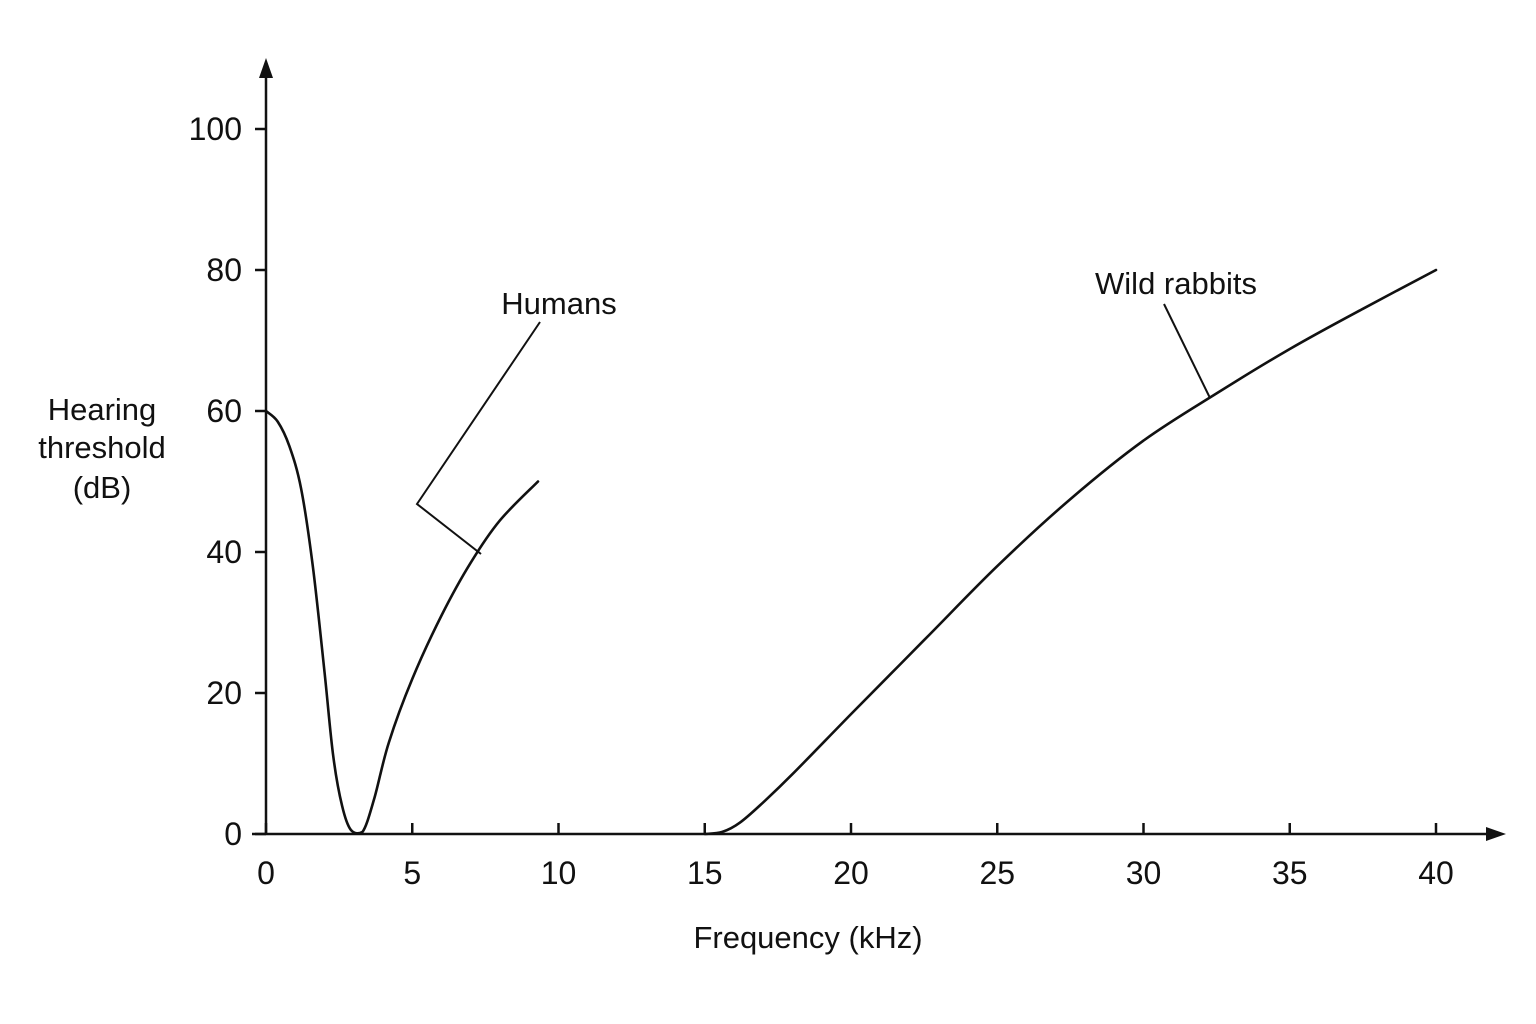 Image resolution: width=1536 pixels, height=1024 pixels. Describe the element at coordinates (851, 873) in the screenshot. I see `x-tick-label: 20` at that location.